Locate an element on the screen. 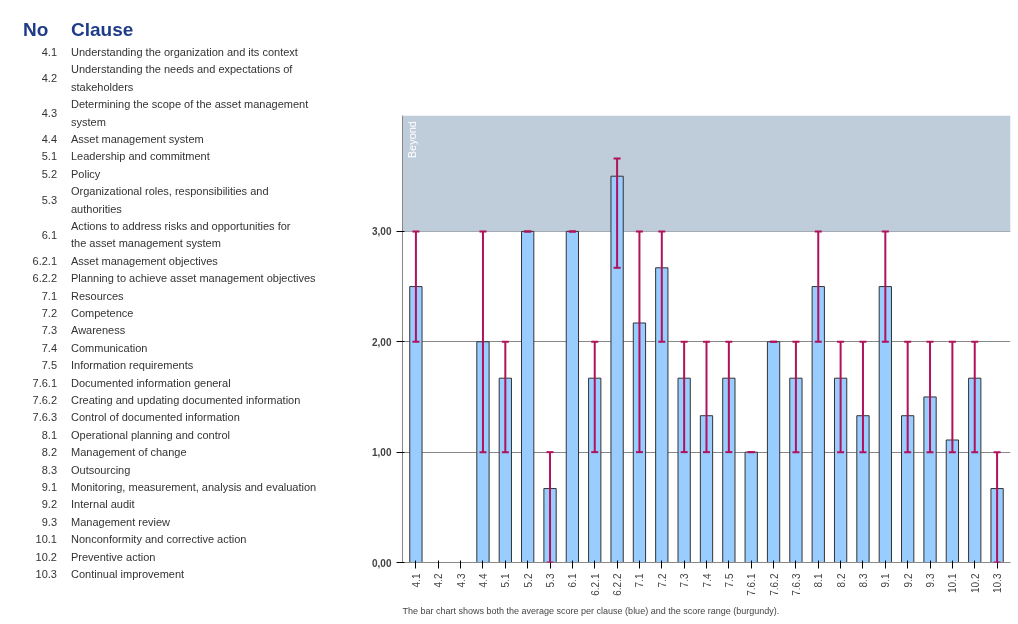  y-tick-label: 3,00 is located at coordinates (382, 232).